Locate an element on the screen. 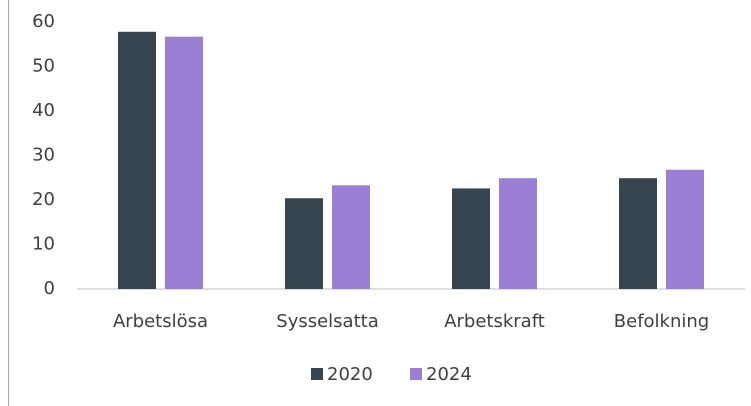 Image resolution: width=751 pixels, height=406 pixels. y-tick-label: 20 is located at coordinates (43, 199).